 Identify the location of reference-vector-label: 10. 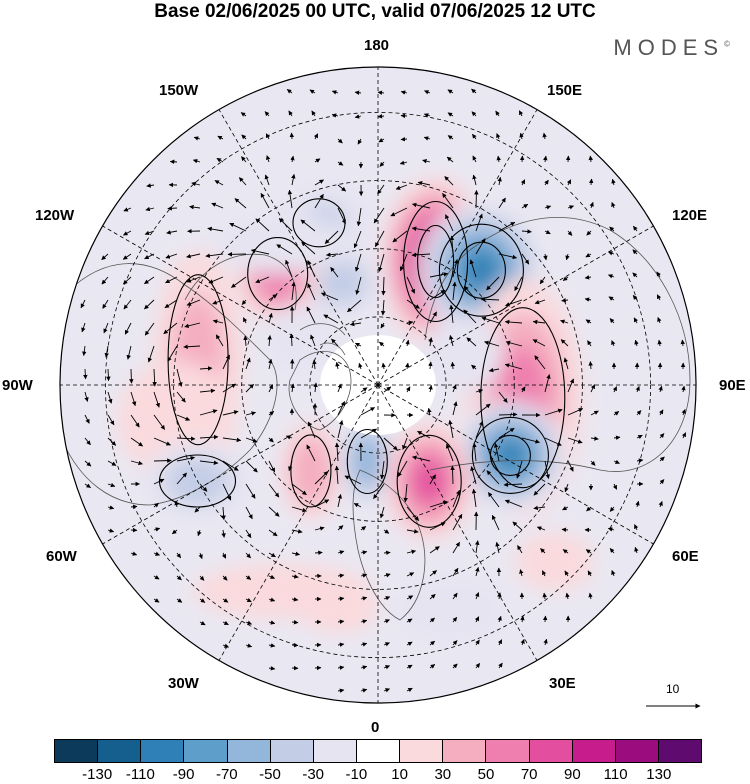
(672, 689).